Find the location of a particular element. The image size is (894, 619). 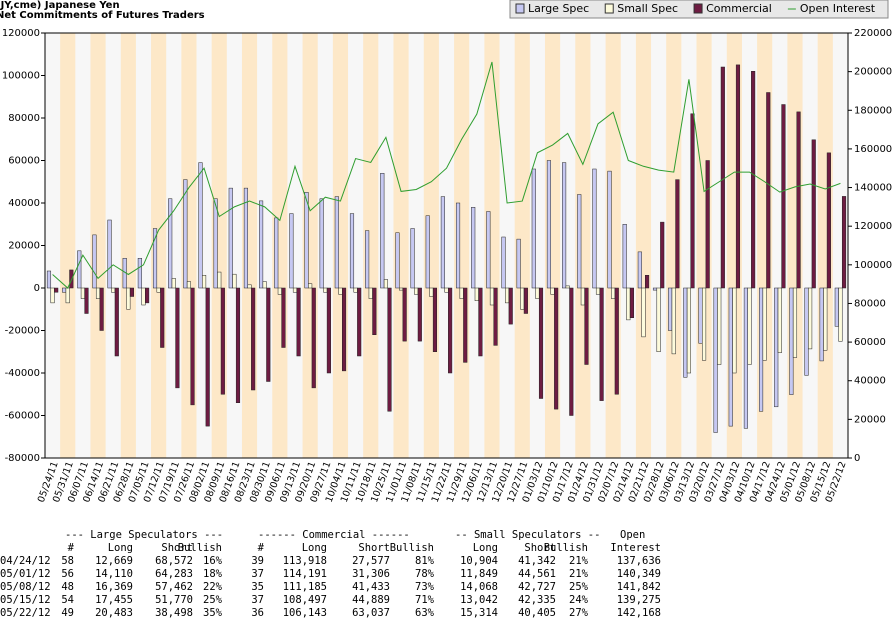

table-cell: 63% is located at coordinates (425, 613).